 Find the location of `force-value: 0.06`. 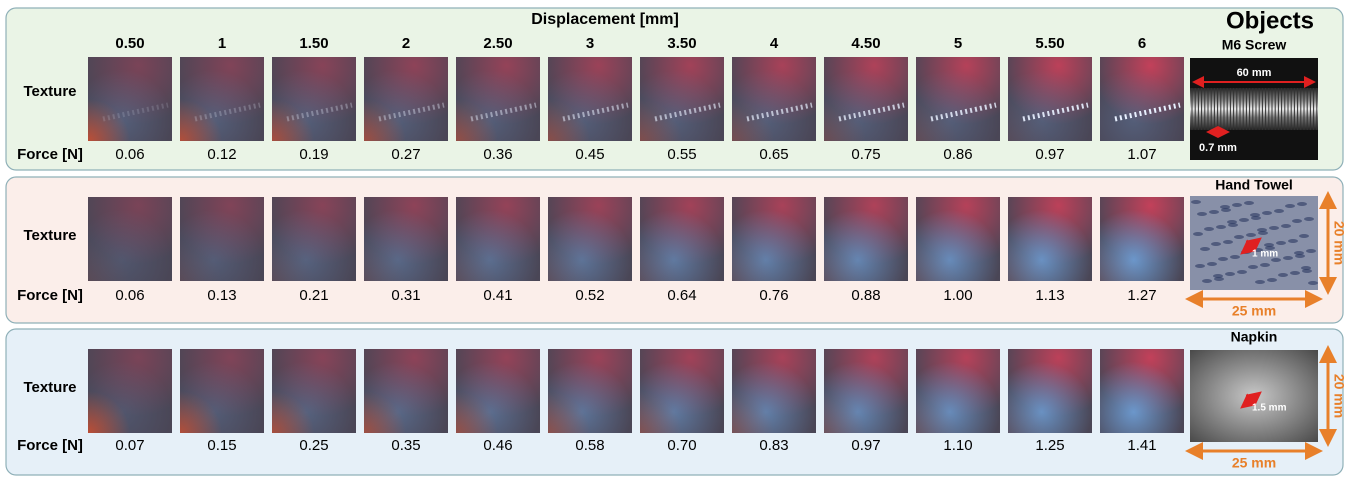

force-value: 0.06 is located at coordinates (129, 295).